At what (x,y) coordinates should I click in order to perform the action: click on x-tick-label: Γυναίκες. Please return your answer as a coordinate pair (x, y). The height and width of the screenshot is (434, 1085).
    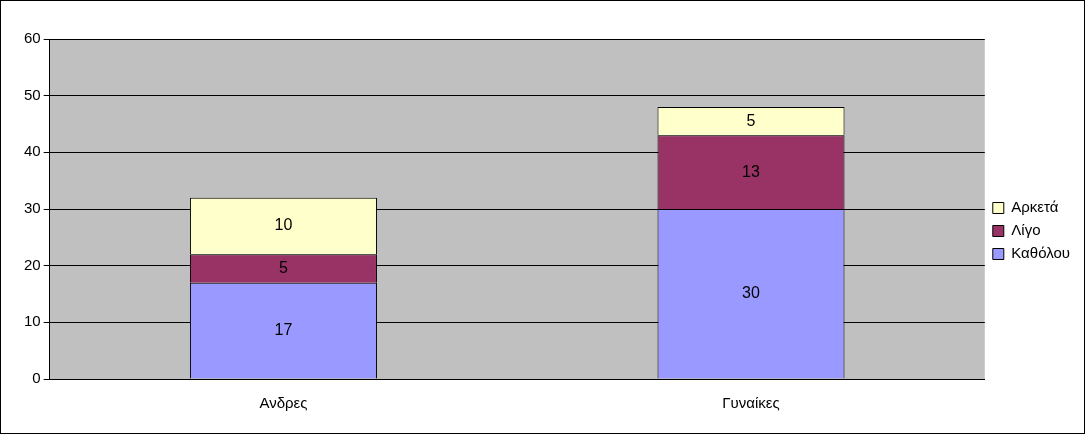
    Looking at the image, I should click on (751, 403).